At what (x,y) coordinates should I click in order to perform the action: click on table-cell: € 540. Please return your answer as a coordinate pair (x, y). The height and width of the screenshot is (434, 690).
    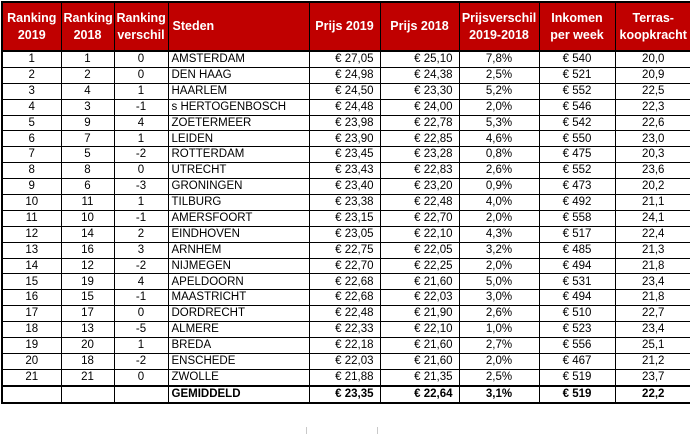
    Looking at the image, I should click on (577, 59).